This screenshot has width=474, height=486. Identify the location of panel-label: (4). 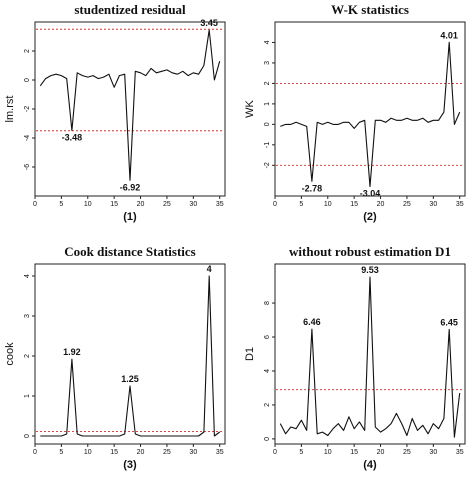
(370, 465).